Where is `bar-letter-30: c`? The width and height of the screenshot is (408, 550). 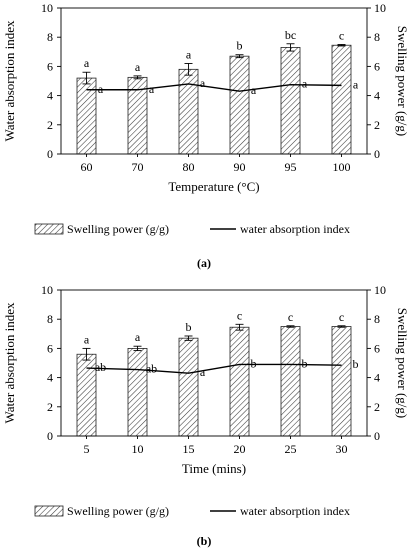
bar-letter-30: c is located at coordinates (341, 317).